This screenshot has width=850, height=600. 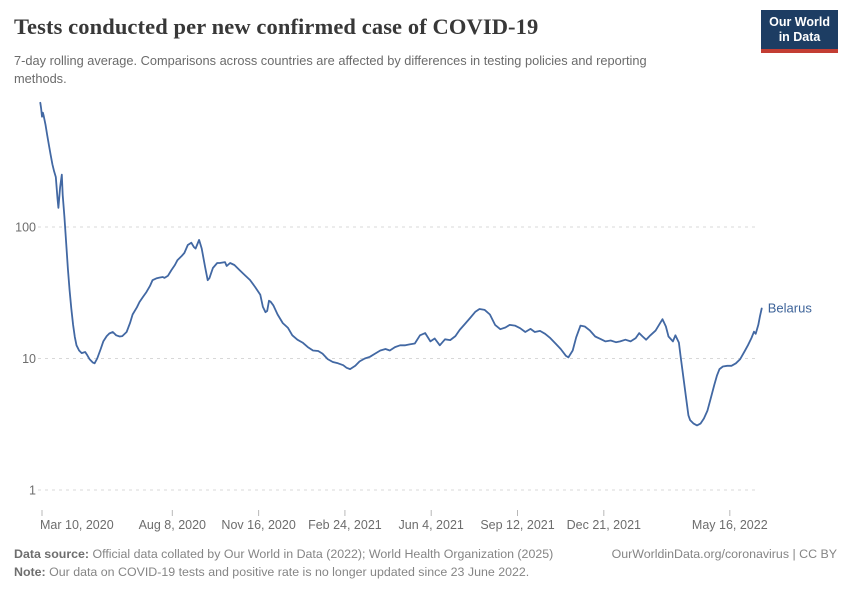 What do you see at coordinates (730, 525) in the screenshot?
I see `x-tick-label: May 16, 2022` at bounding box center [730, 525].